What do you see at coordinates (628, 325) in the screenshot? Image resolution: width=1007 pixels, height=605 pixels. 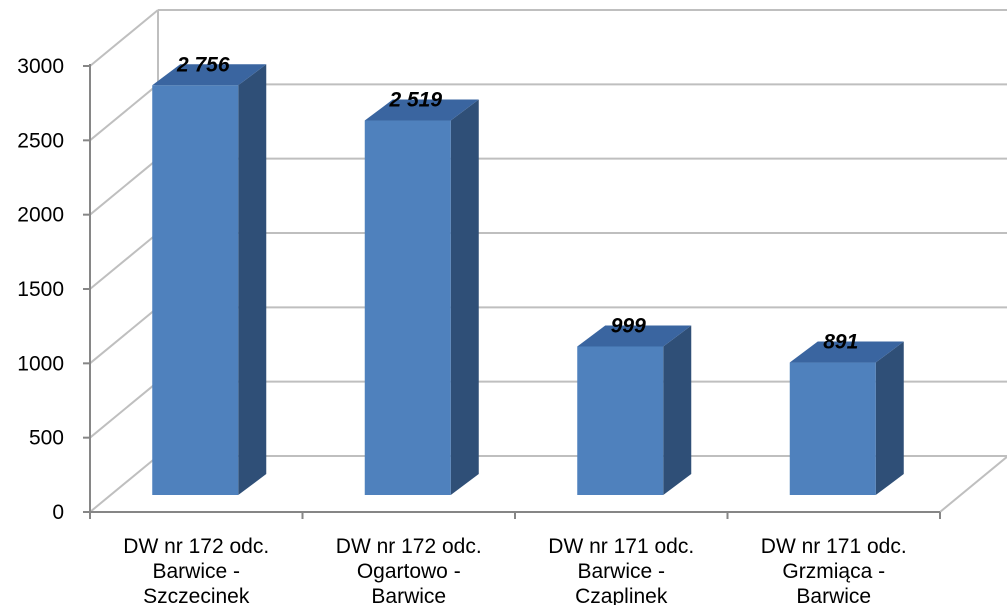 I see `data-label: 999` at bounding box center [628, 325].